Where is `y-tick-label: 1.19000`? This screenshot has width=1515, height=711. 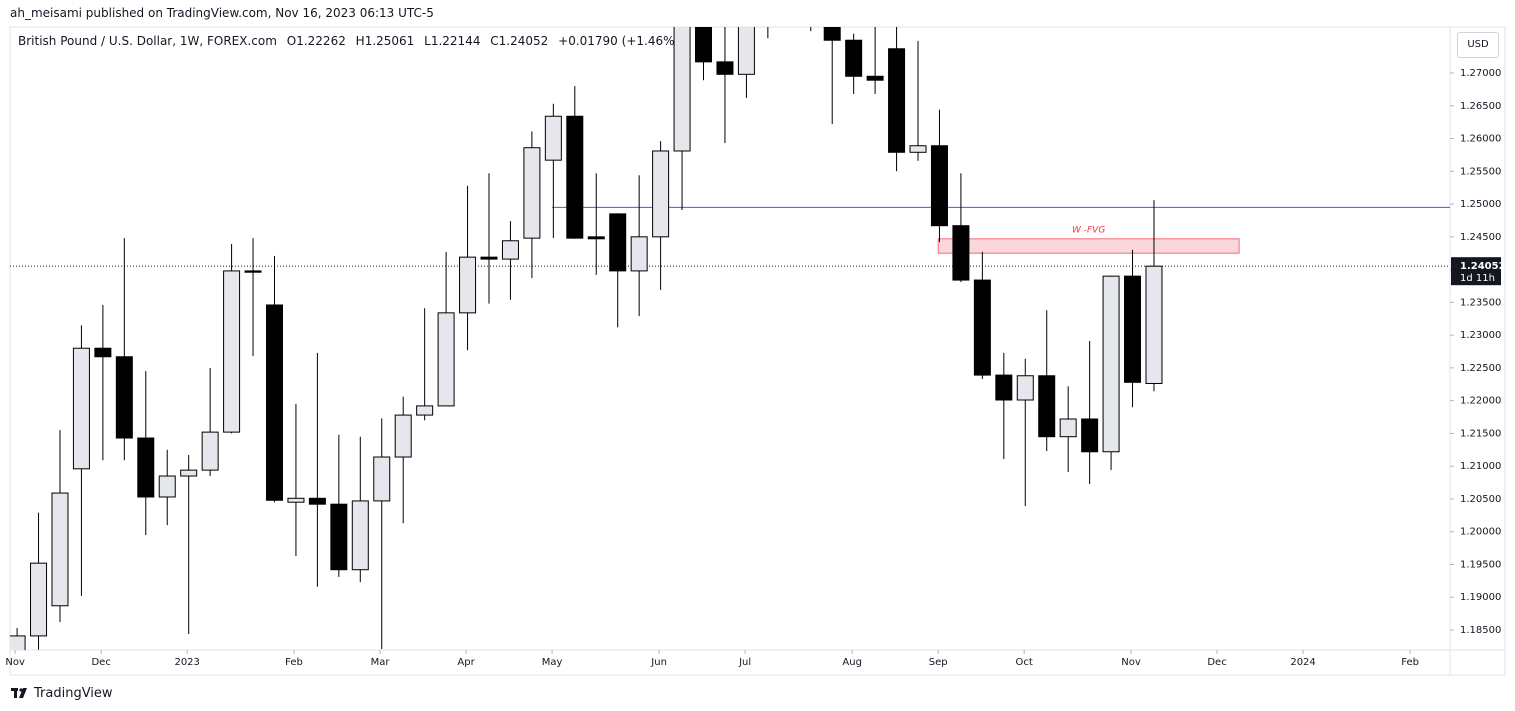
y-tick-label: 1.19000 is located at coordinates (1480, 597).